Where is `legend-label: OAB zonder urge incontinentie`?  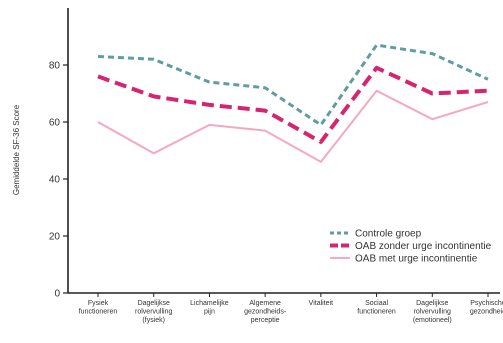
legend-label: OAB zonder urge incontinentie is located at coordinates (423, 246).